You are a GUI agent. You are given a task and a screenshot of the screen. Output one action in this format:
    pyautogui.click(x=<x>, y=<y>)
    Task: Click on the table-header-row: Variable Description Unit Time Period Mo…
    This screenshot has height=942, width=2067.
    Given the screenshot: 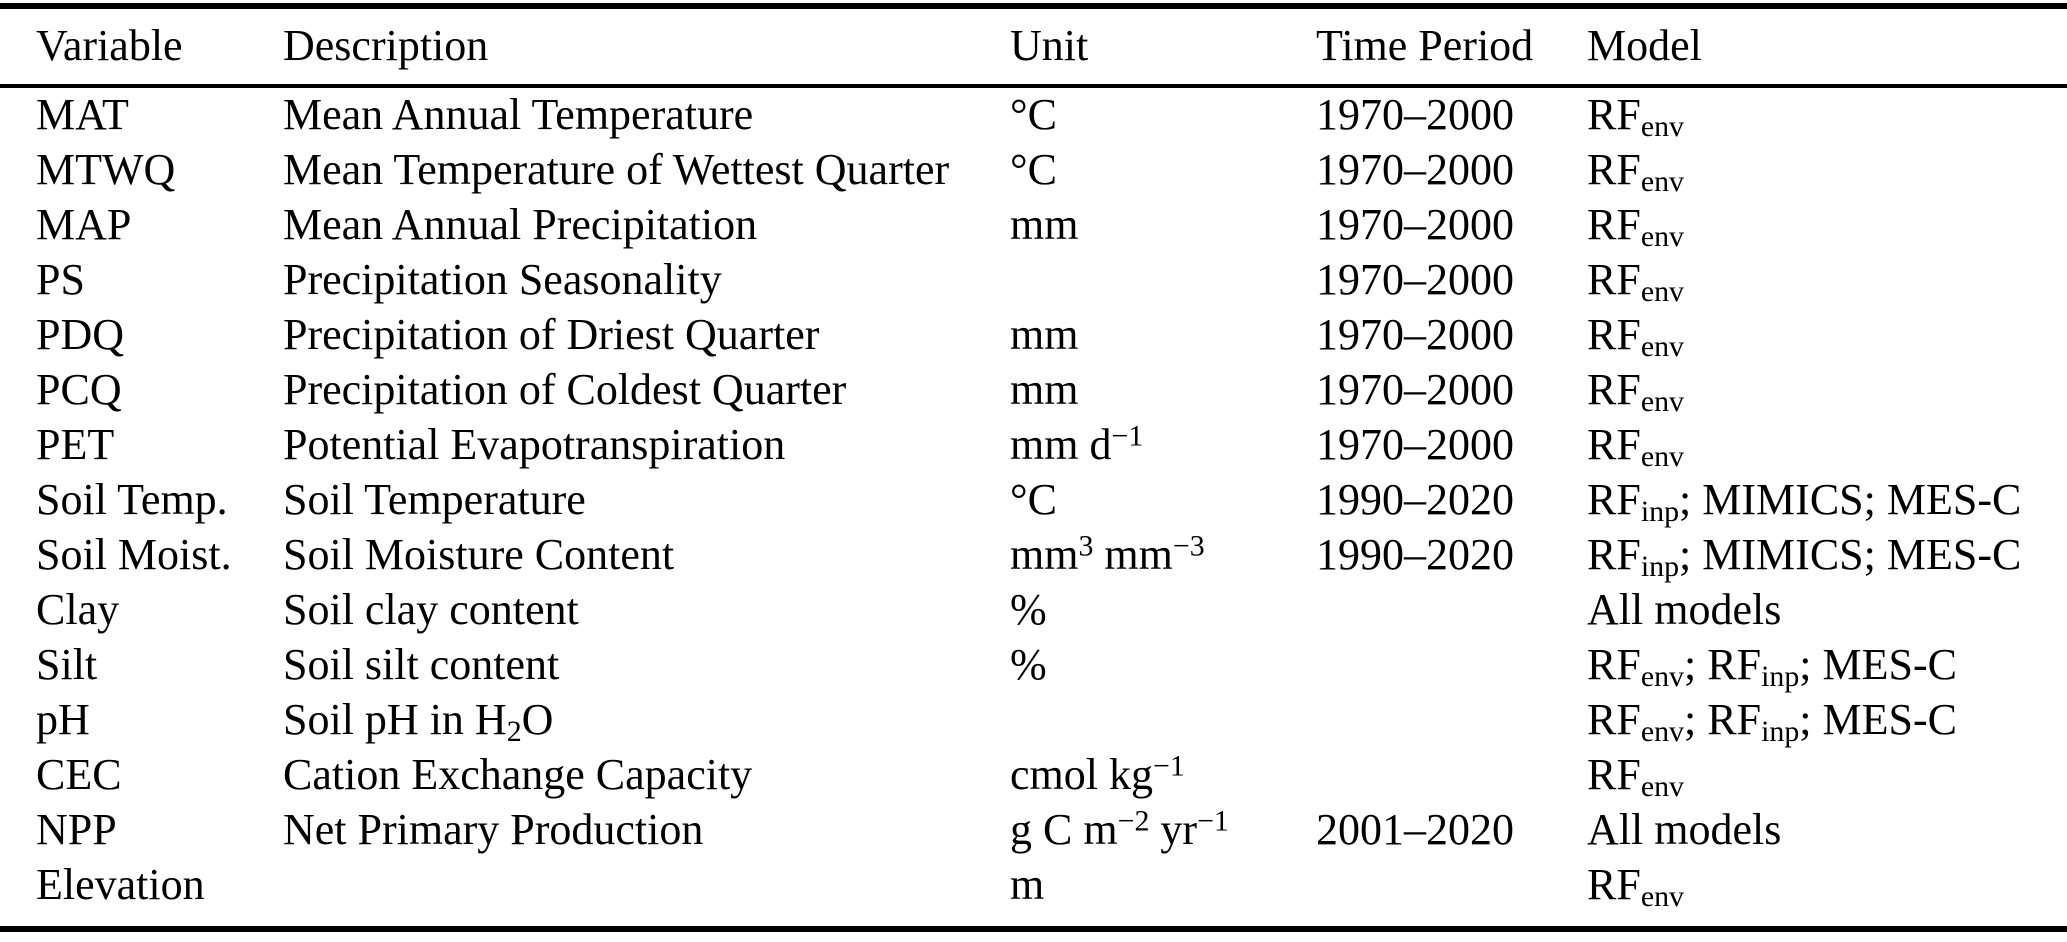 What is the action you would take?
    pyautogui.click(x=1033, y=46)
    